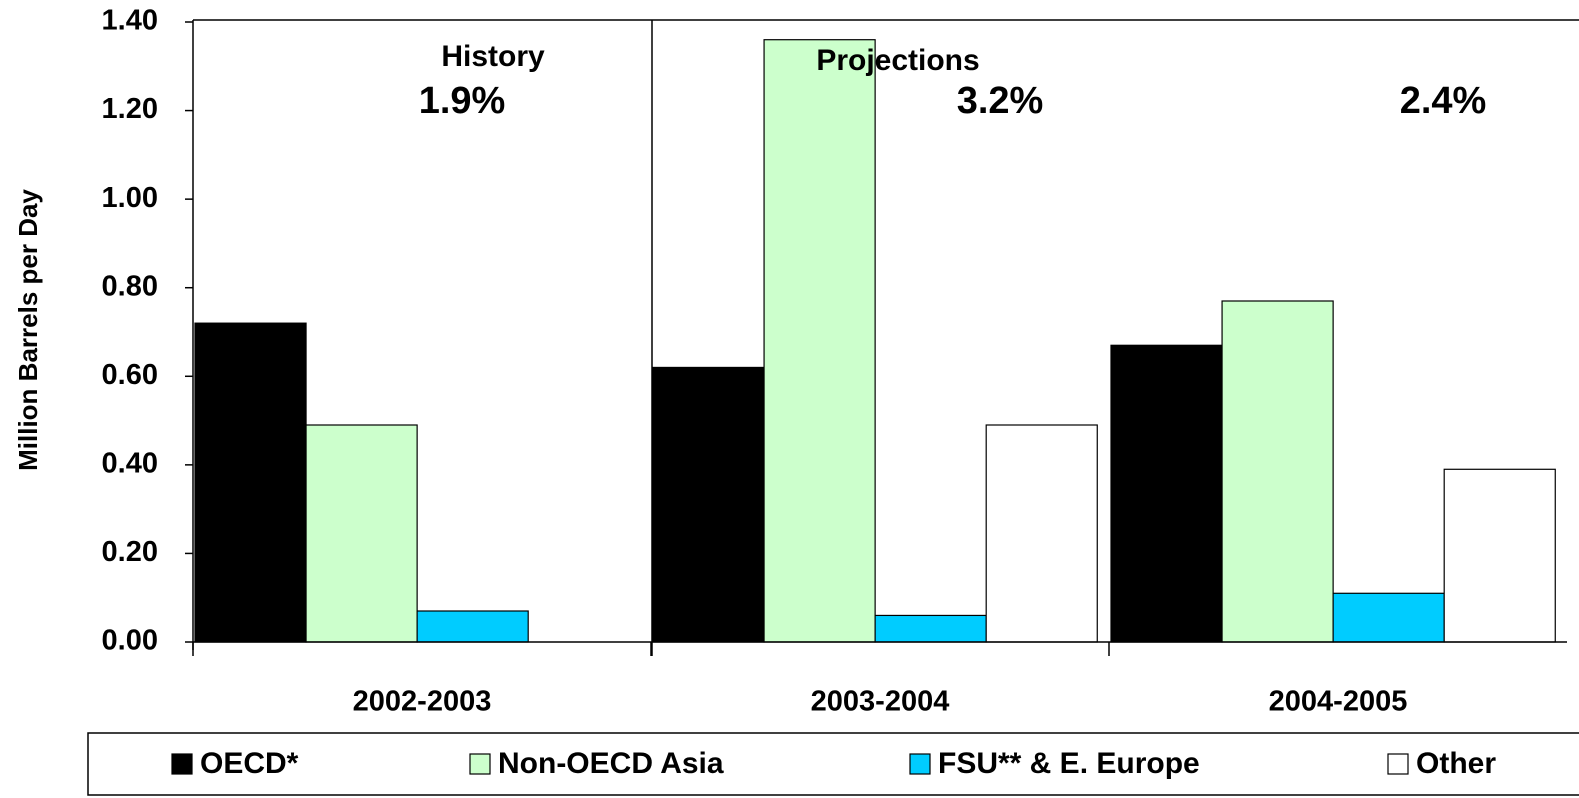  Describe the element at coordinates (130, 552) in the screenshot. I see `y-tick-label: 0.20` at that location.